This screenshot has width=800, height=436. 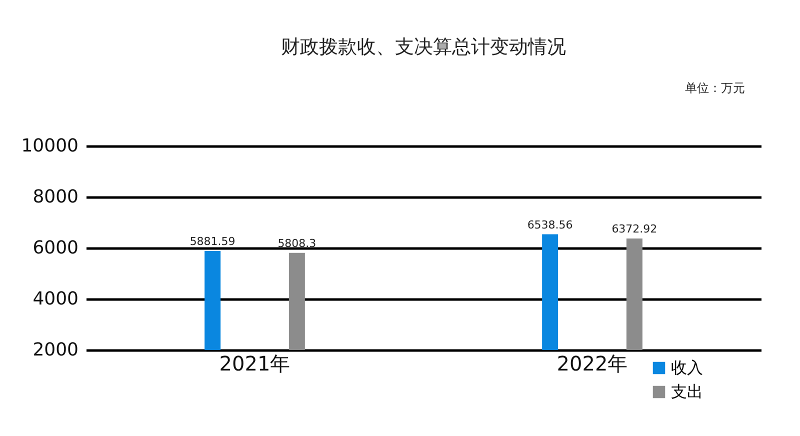 I want to click on y-tick-label: 8000, so click(x=55, y=197).